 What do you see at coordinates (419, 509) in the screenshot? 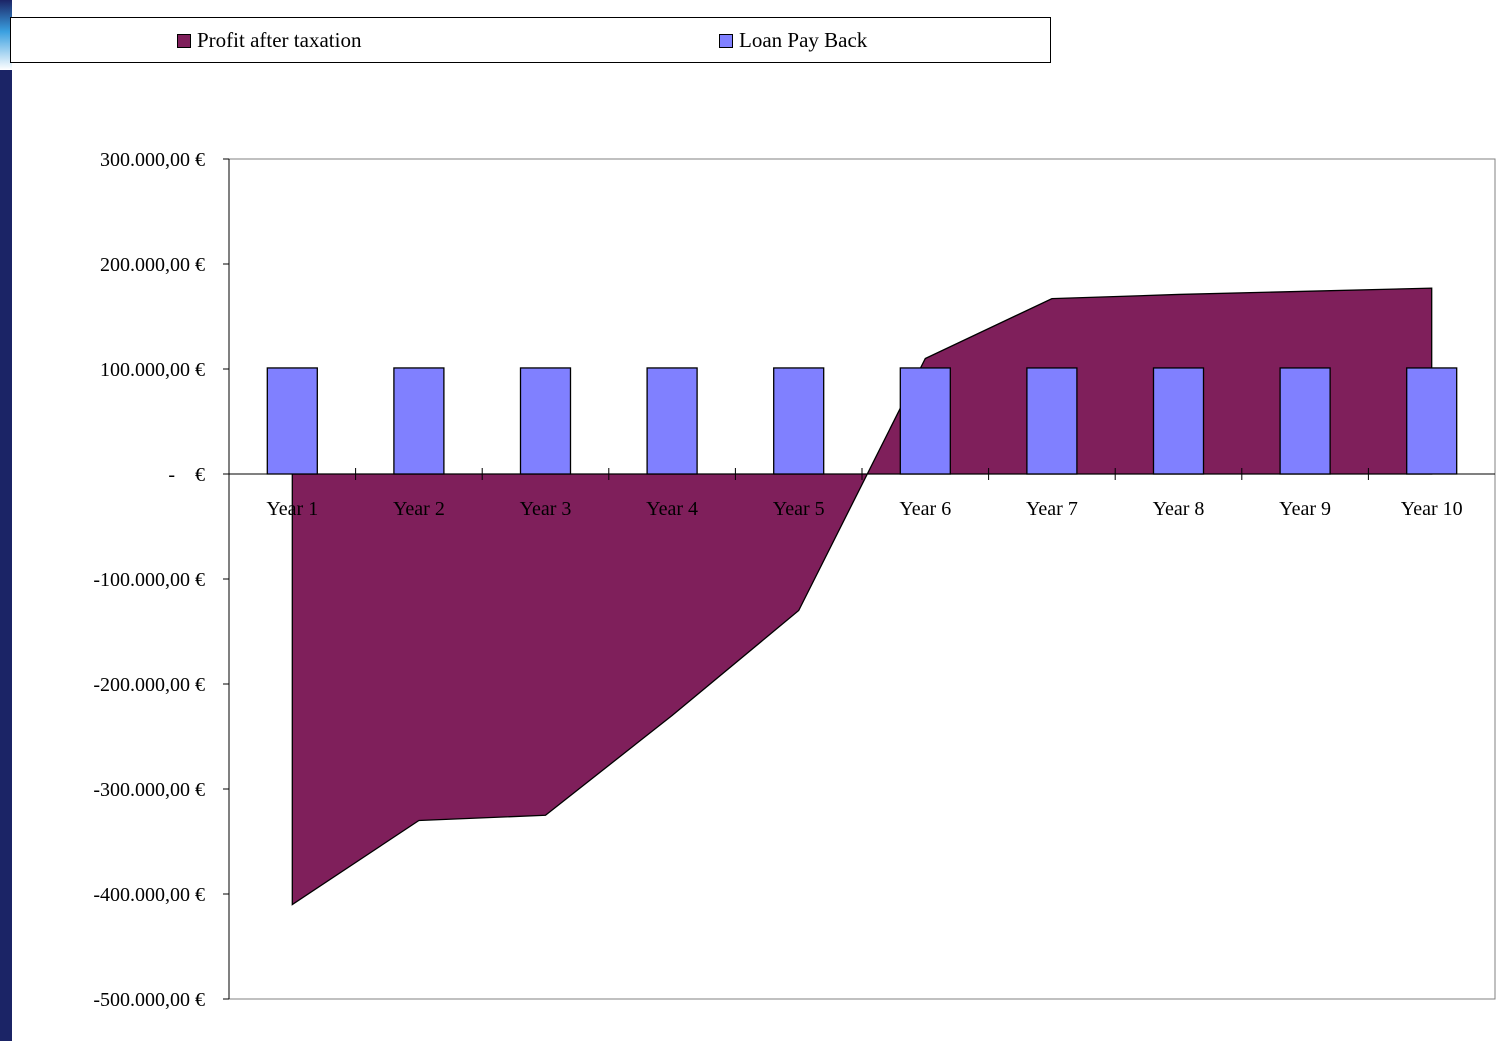
I see `x-tick-label: Year 2` at bounding box center [419, 509].